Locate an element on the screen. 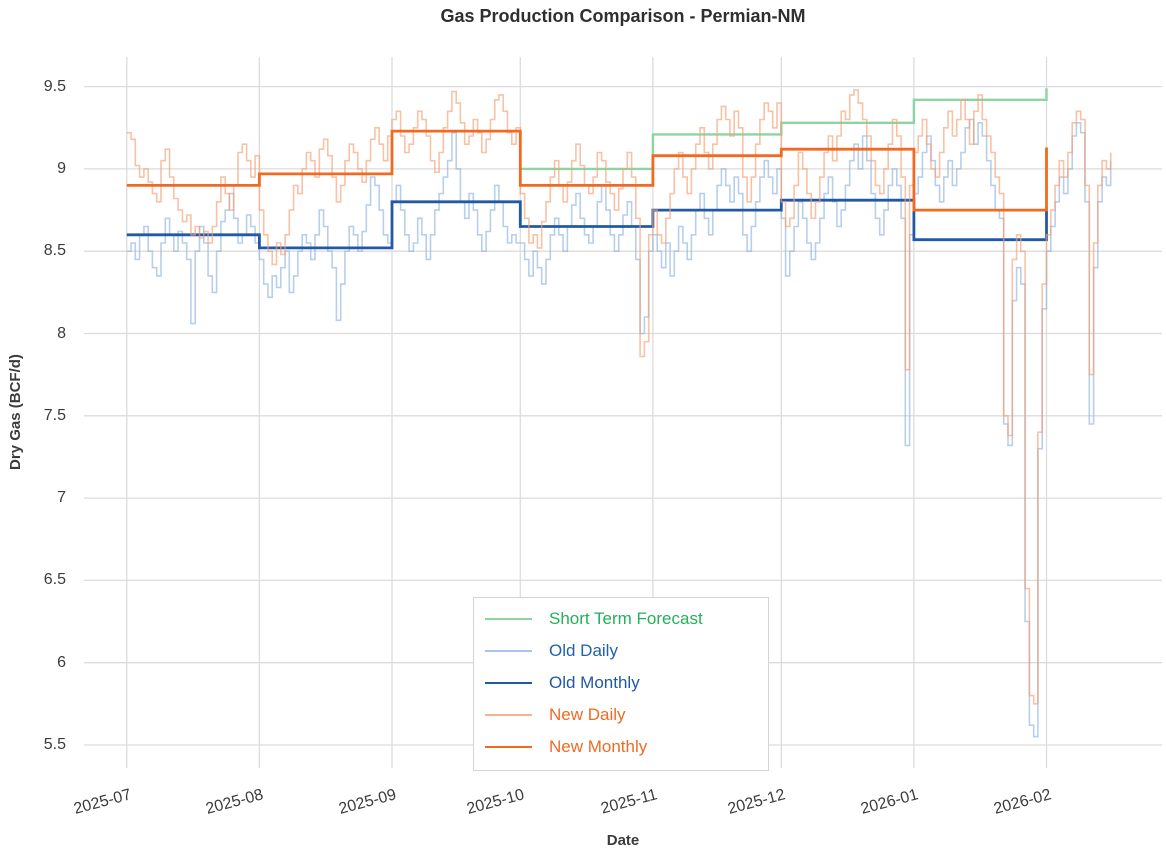 The height and width of the screenshot is (865, 1166). x-axis-title: Date is located at coordinates (623, 840).